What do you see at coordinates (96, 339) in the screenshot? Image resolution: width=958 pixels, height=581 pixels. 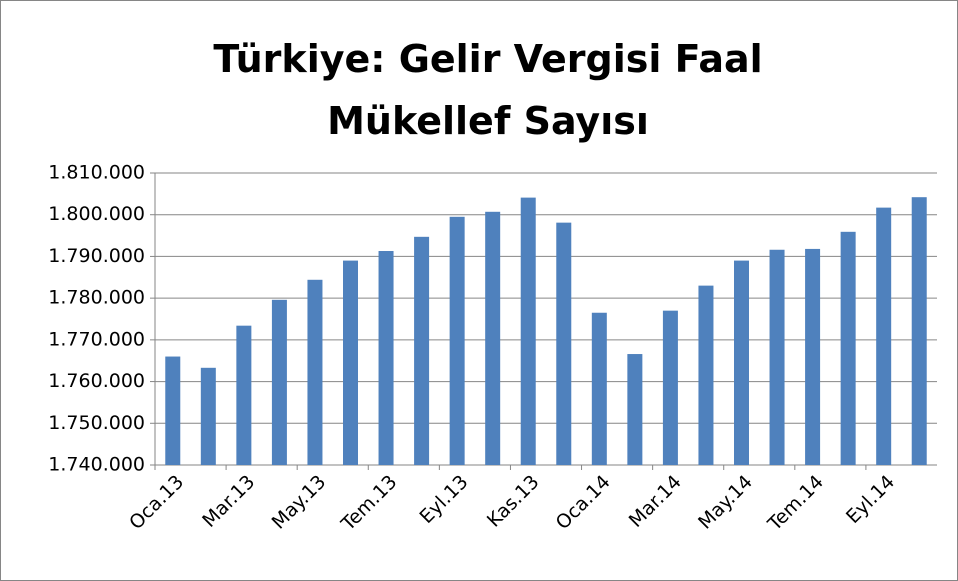 I see `y-tick-label: 1.770.000` at bounding box center [96, 339].